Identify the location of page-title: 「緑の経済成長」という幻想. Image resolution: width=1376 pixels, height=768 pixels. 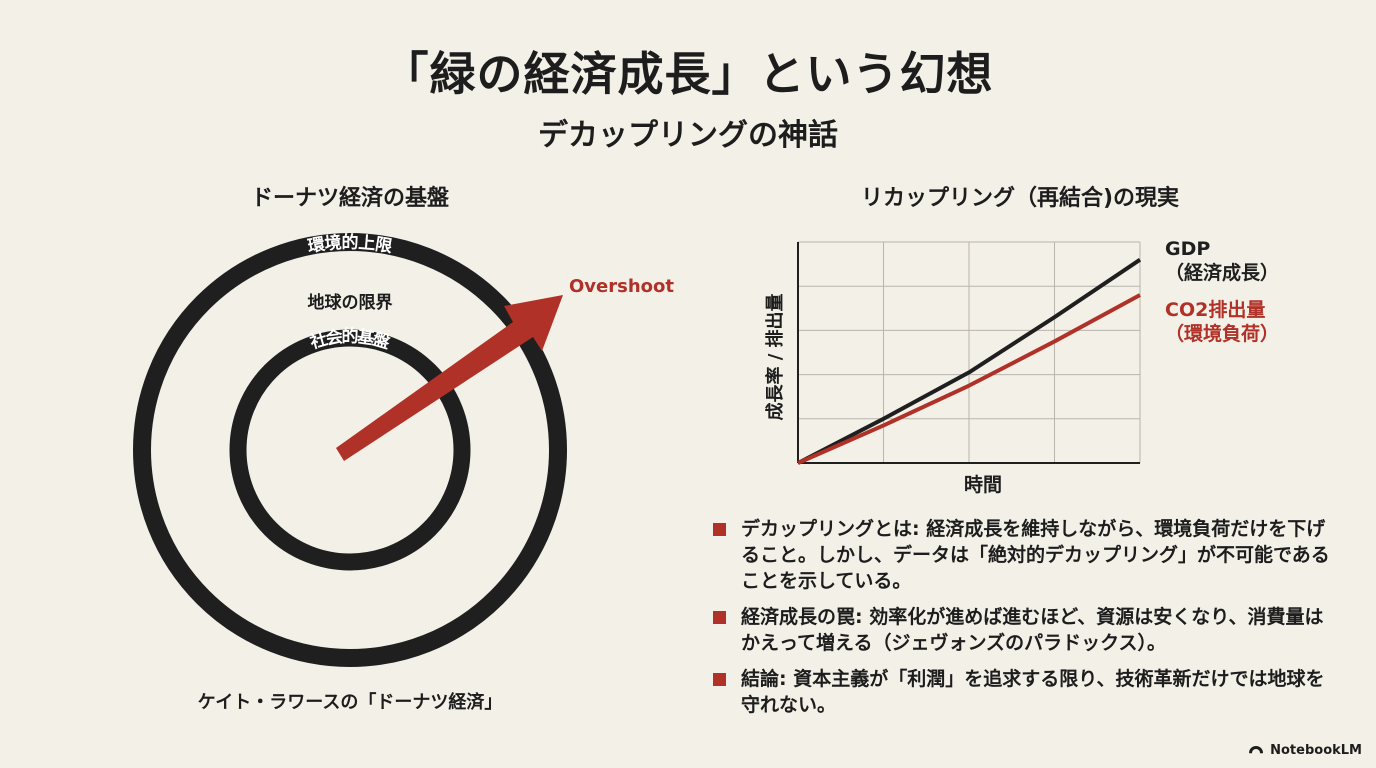
(688, 74).